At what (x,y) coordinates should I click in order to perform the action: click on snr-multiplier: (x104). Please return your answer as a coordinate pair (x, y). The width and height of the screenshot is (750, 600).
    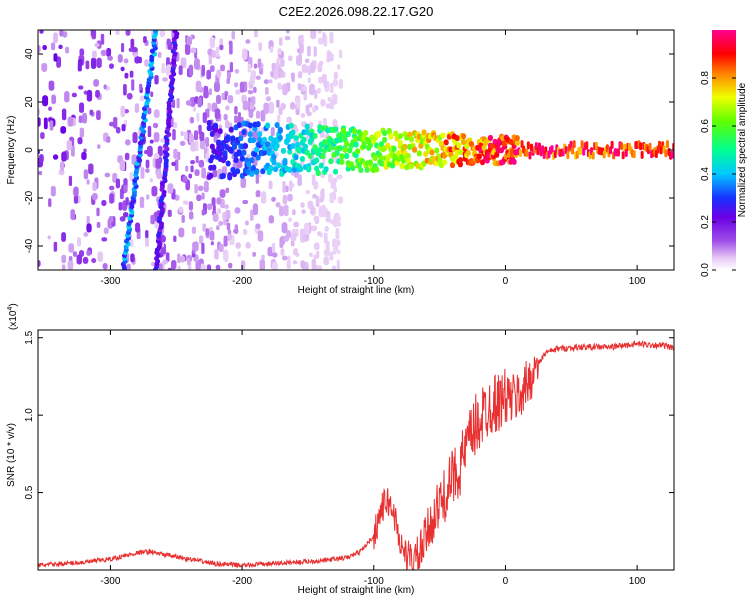
    Looking at the image, I should click on (13, 316).